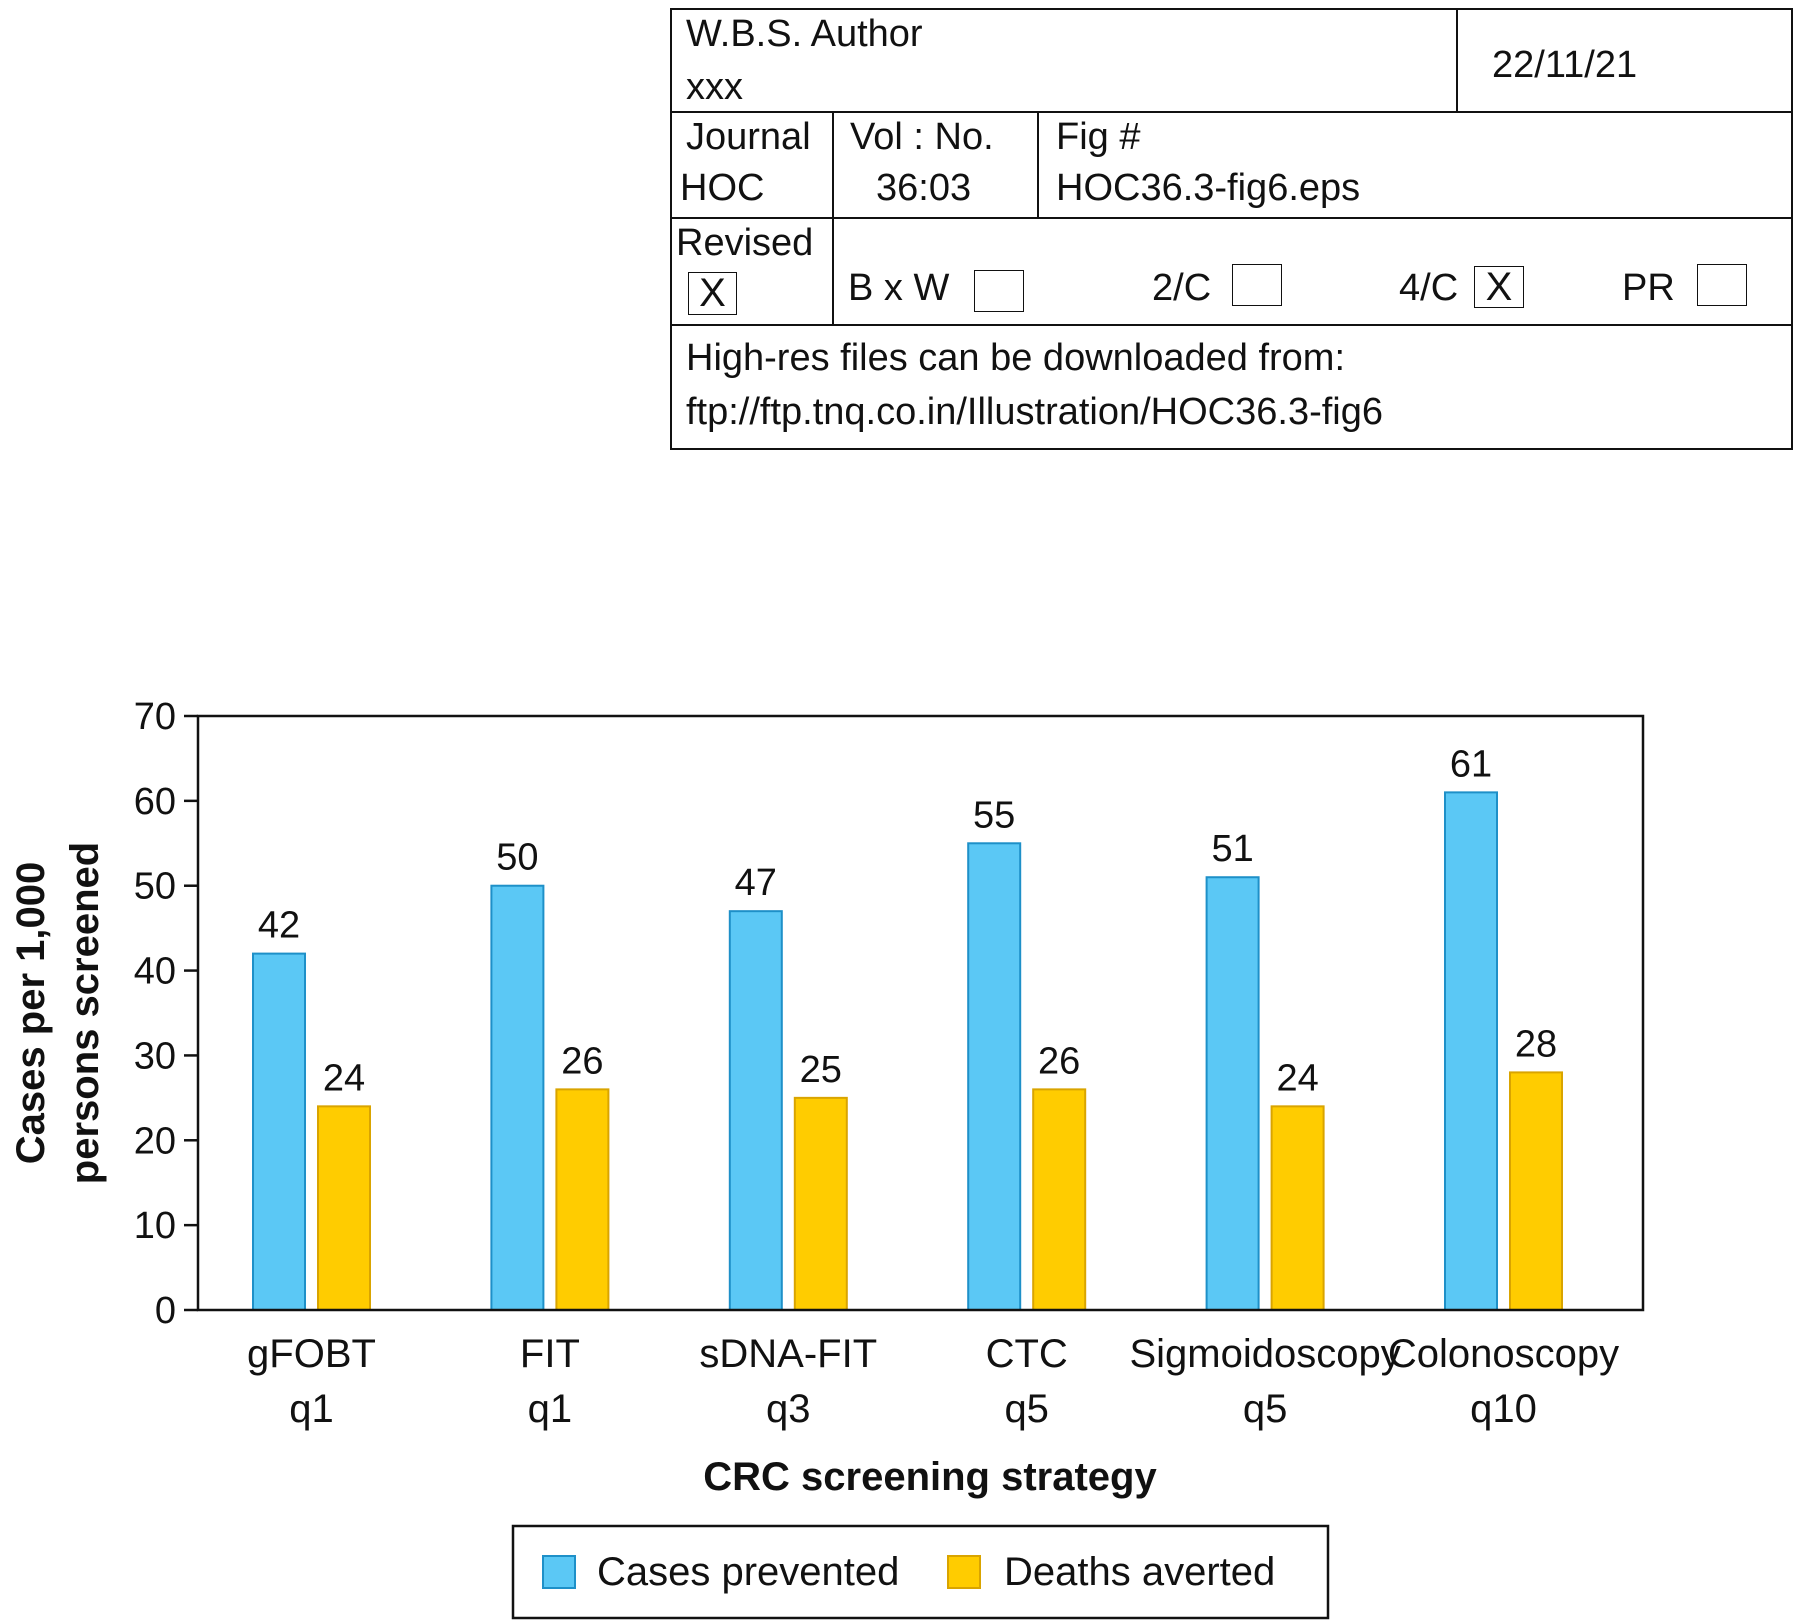 The height and width of the screenshot is (1623, 1800). What do you see at coordinates (745, 243) in the screenshot?
I see `revised-label: Revised` at bounding box center [745, 243].